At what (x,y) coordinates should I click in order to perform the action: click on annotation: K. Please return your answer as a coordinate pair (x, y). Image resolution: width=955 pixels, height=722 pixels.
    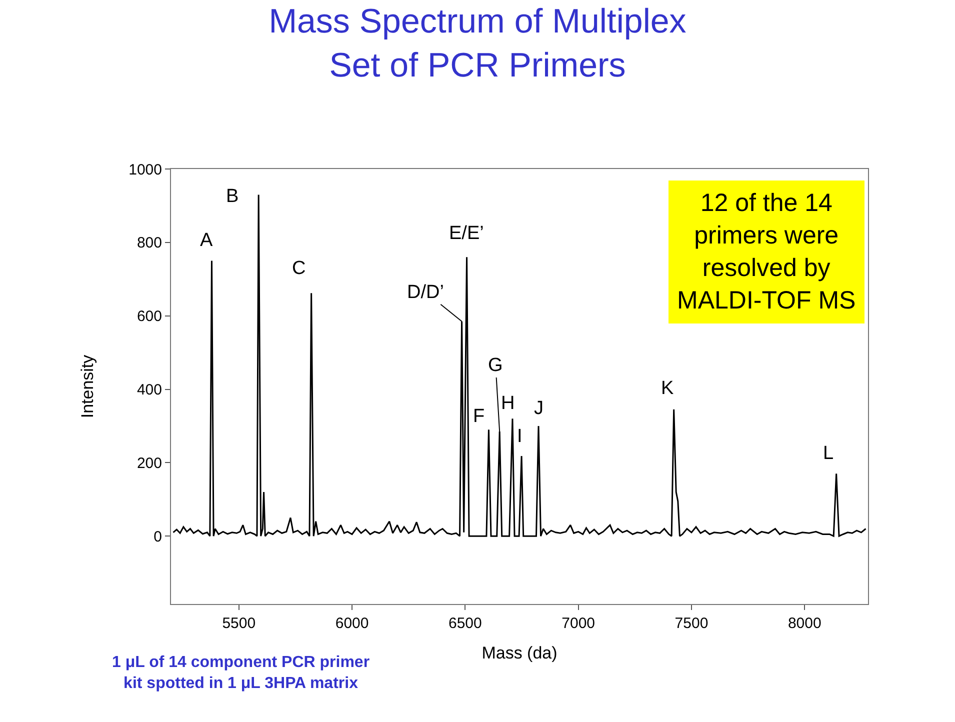
    Looking at the image, I should click on (667, 388).